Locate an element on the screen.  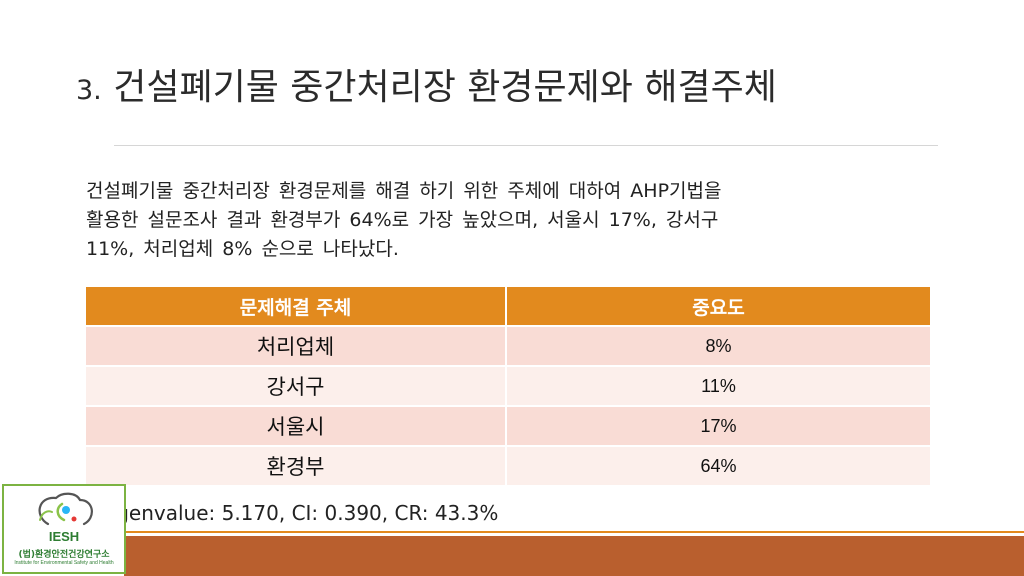
table-header-row: 문제해결 주체 중요도 is located at coordinates (508, 306).